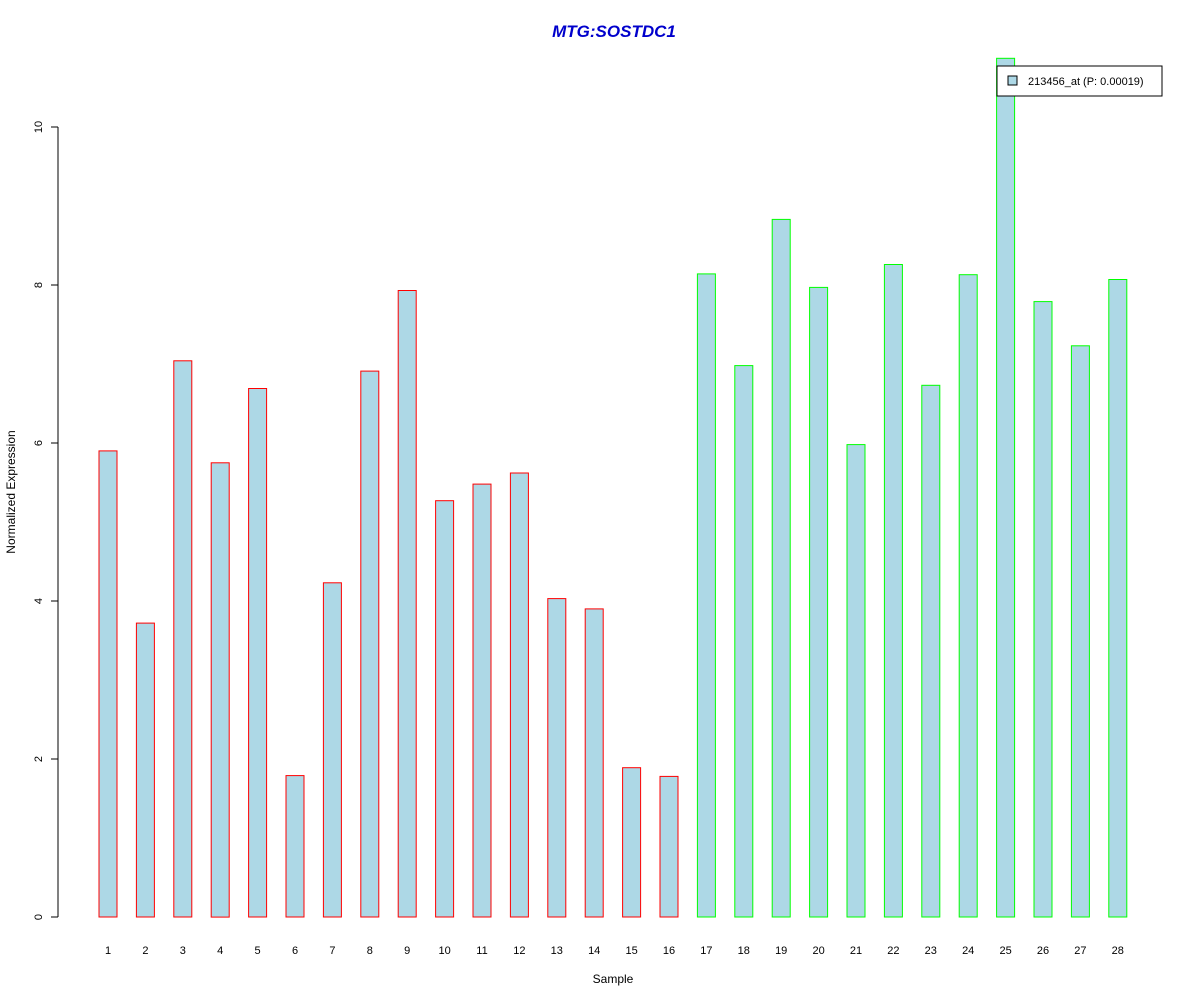 The width and height of the screenshot is (1200, 1000). I want to click on x-tick-label: 4, so click(220, 951).